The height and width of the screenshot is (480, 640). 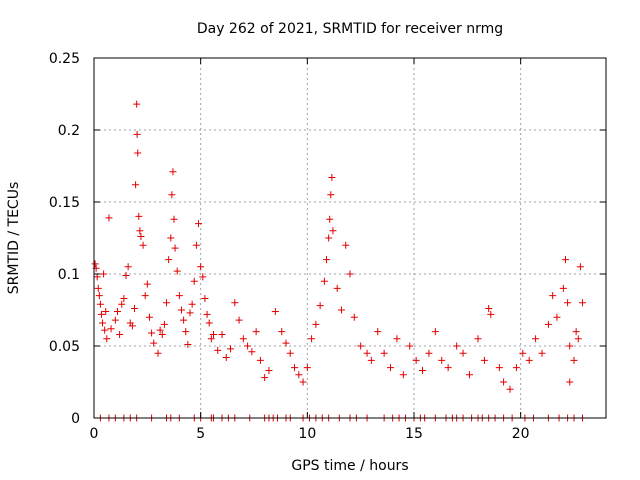 I want to click on y-tick-label: 0.2, so click(x=69, y=131).